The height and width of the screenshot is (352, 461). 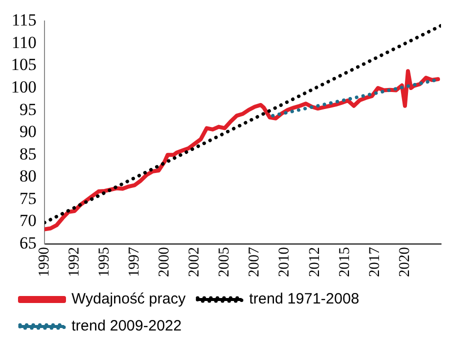 What do you see at coordinates (374, 261) in the screenshot?
I see `x-tick-label: 2017` at bounding box center [374, 261].